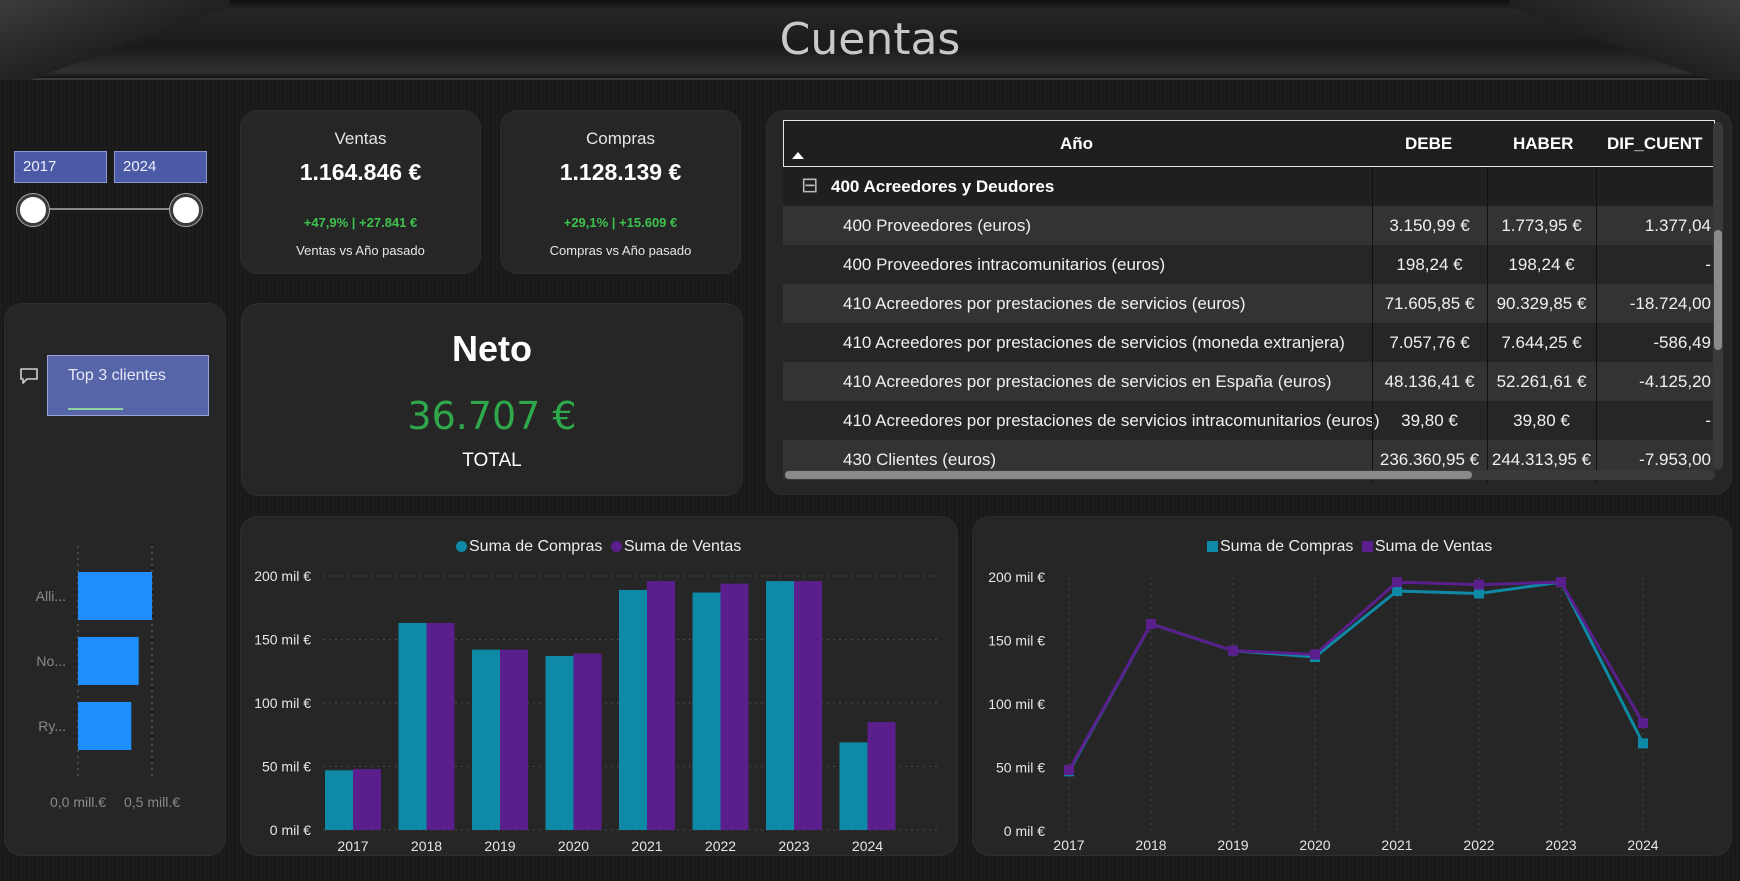  I want to click on end-date-input: 2024, so click(160, 167).